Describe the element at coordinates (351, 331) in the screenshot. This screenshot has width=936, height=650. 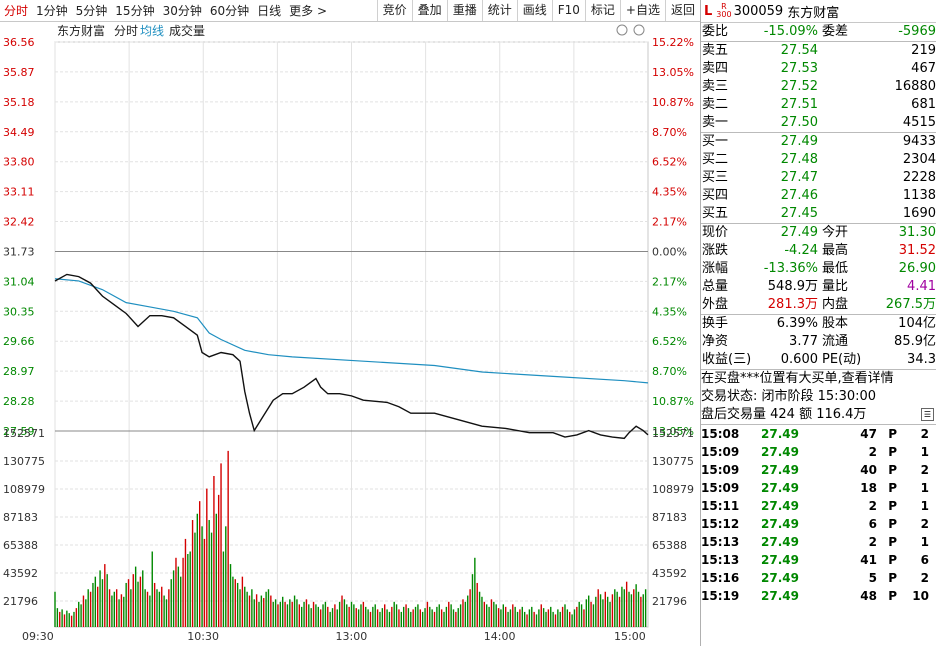
I see `avg-price-line` at that location.